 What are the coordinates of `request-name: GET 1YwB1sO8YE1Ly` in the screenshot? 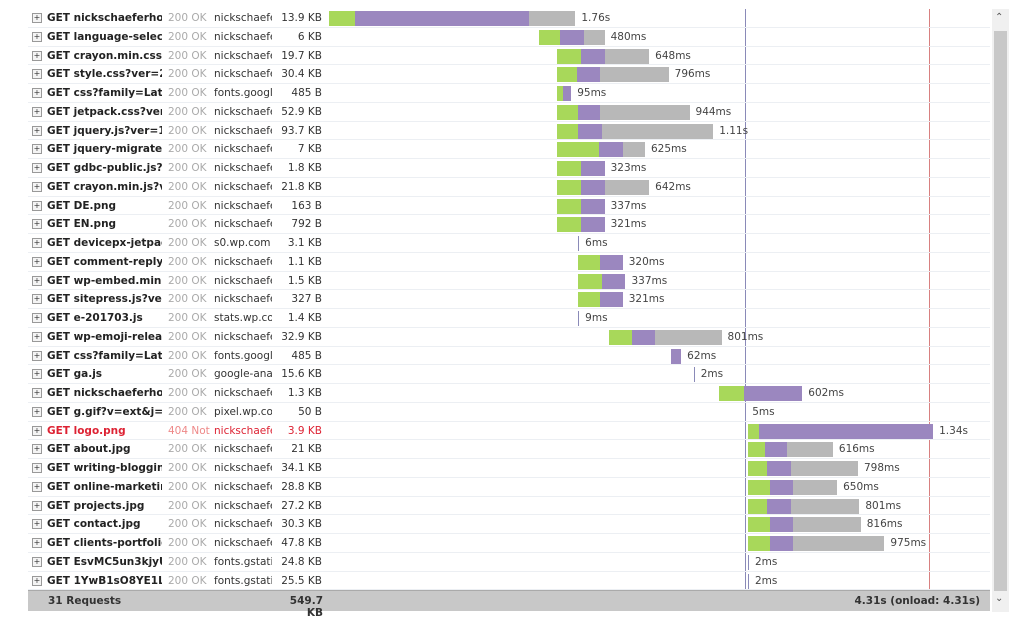 It's located at (104, 580).